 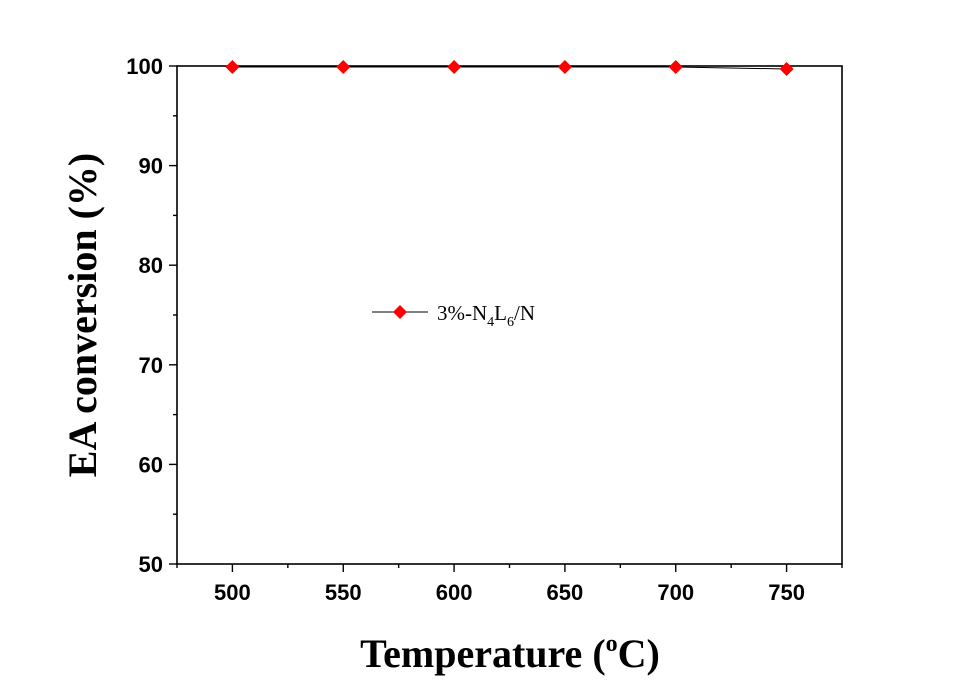 What do you see at coordinates (524, 313) in the screenshot?
I see `legend-label-c: /N` at bounding box center [524, 313].